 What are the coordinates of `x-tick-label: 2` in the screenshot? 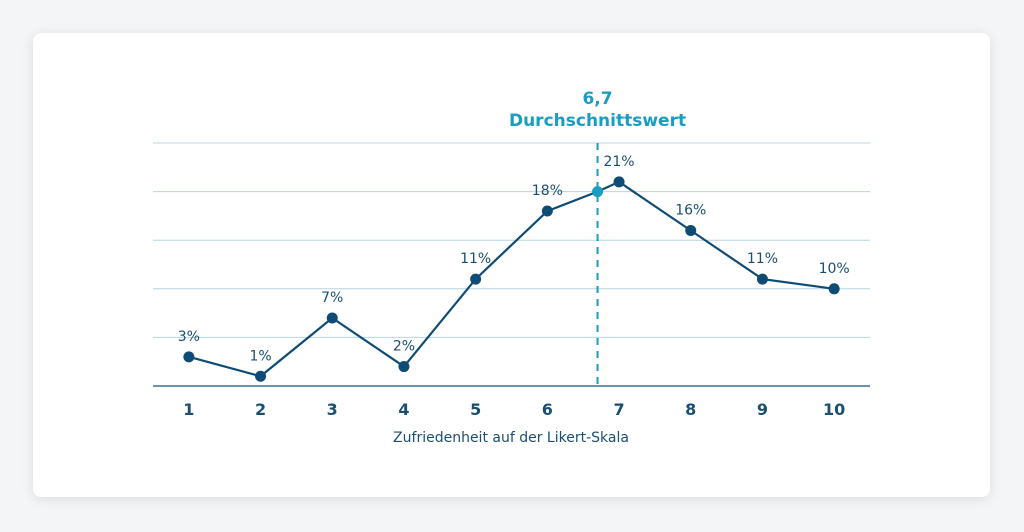 It's located at (260, 409).